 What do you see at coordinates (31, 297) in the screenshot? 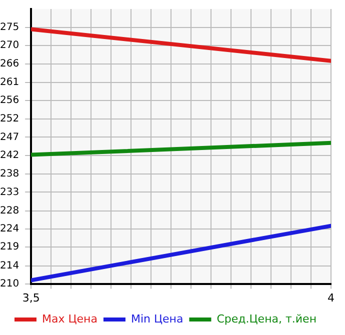
I see `x-tick-label: 3,5` at bounding box center [31, 297].